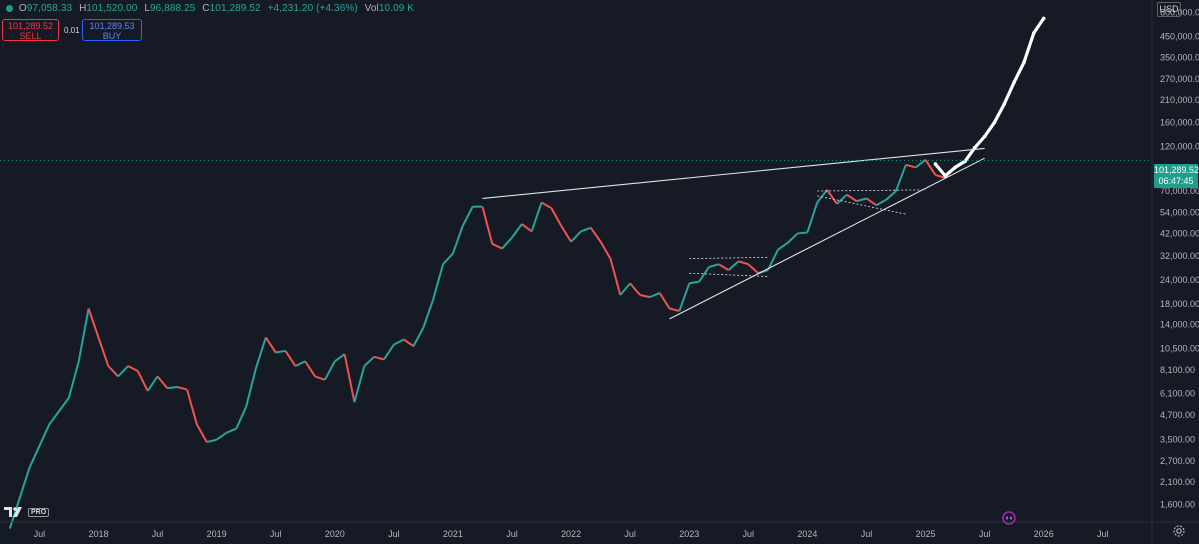 This screenshot has height=544, width=1199. What do you see at coordinates (571, 534) in the screenshot?
I see `x-tick-label: 2022` at bounding box center [571, 534].